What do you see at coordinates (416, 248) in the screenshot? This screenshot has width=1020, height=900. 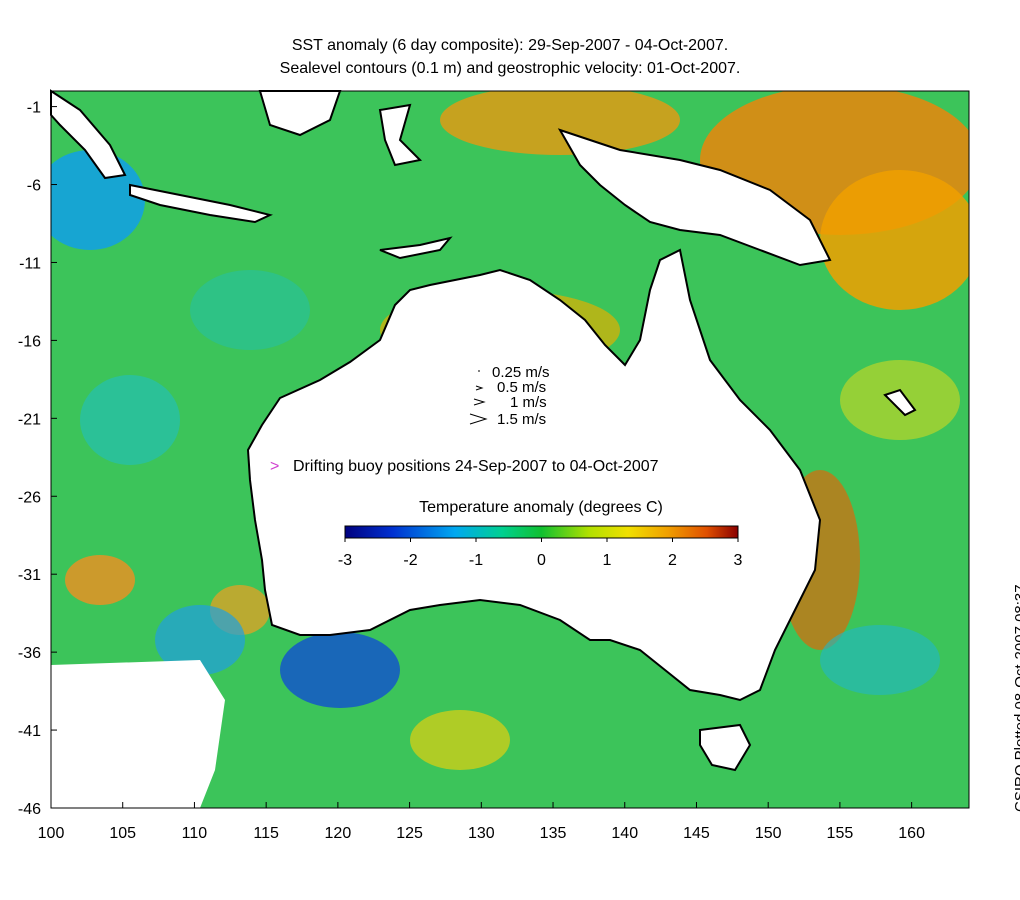 I see `timor-landmass` at bounding box center [416, 248].